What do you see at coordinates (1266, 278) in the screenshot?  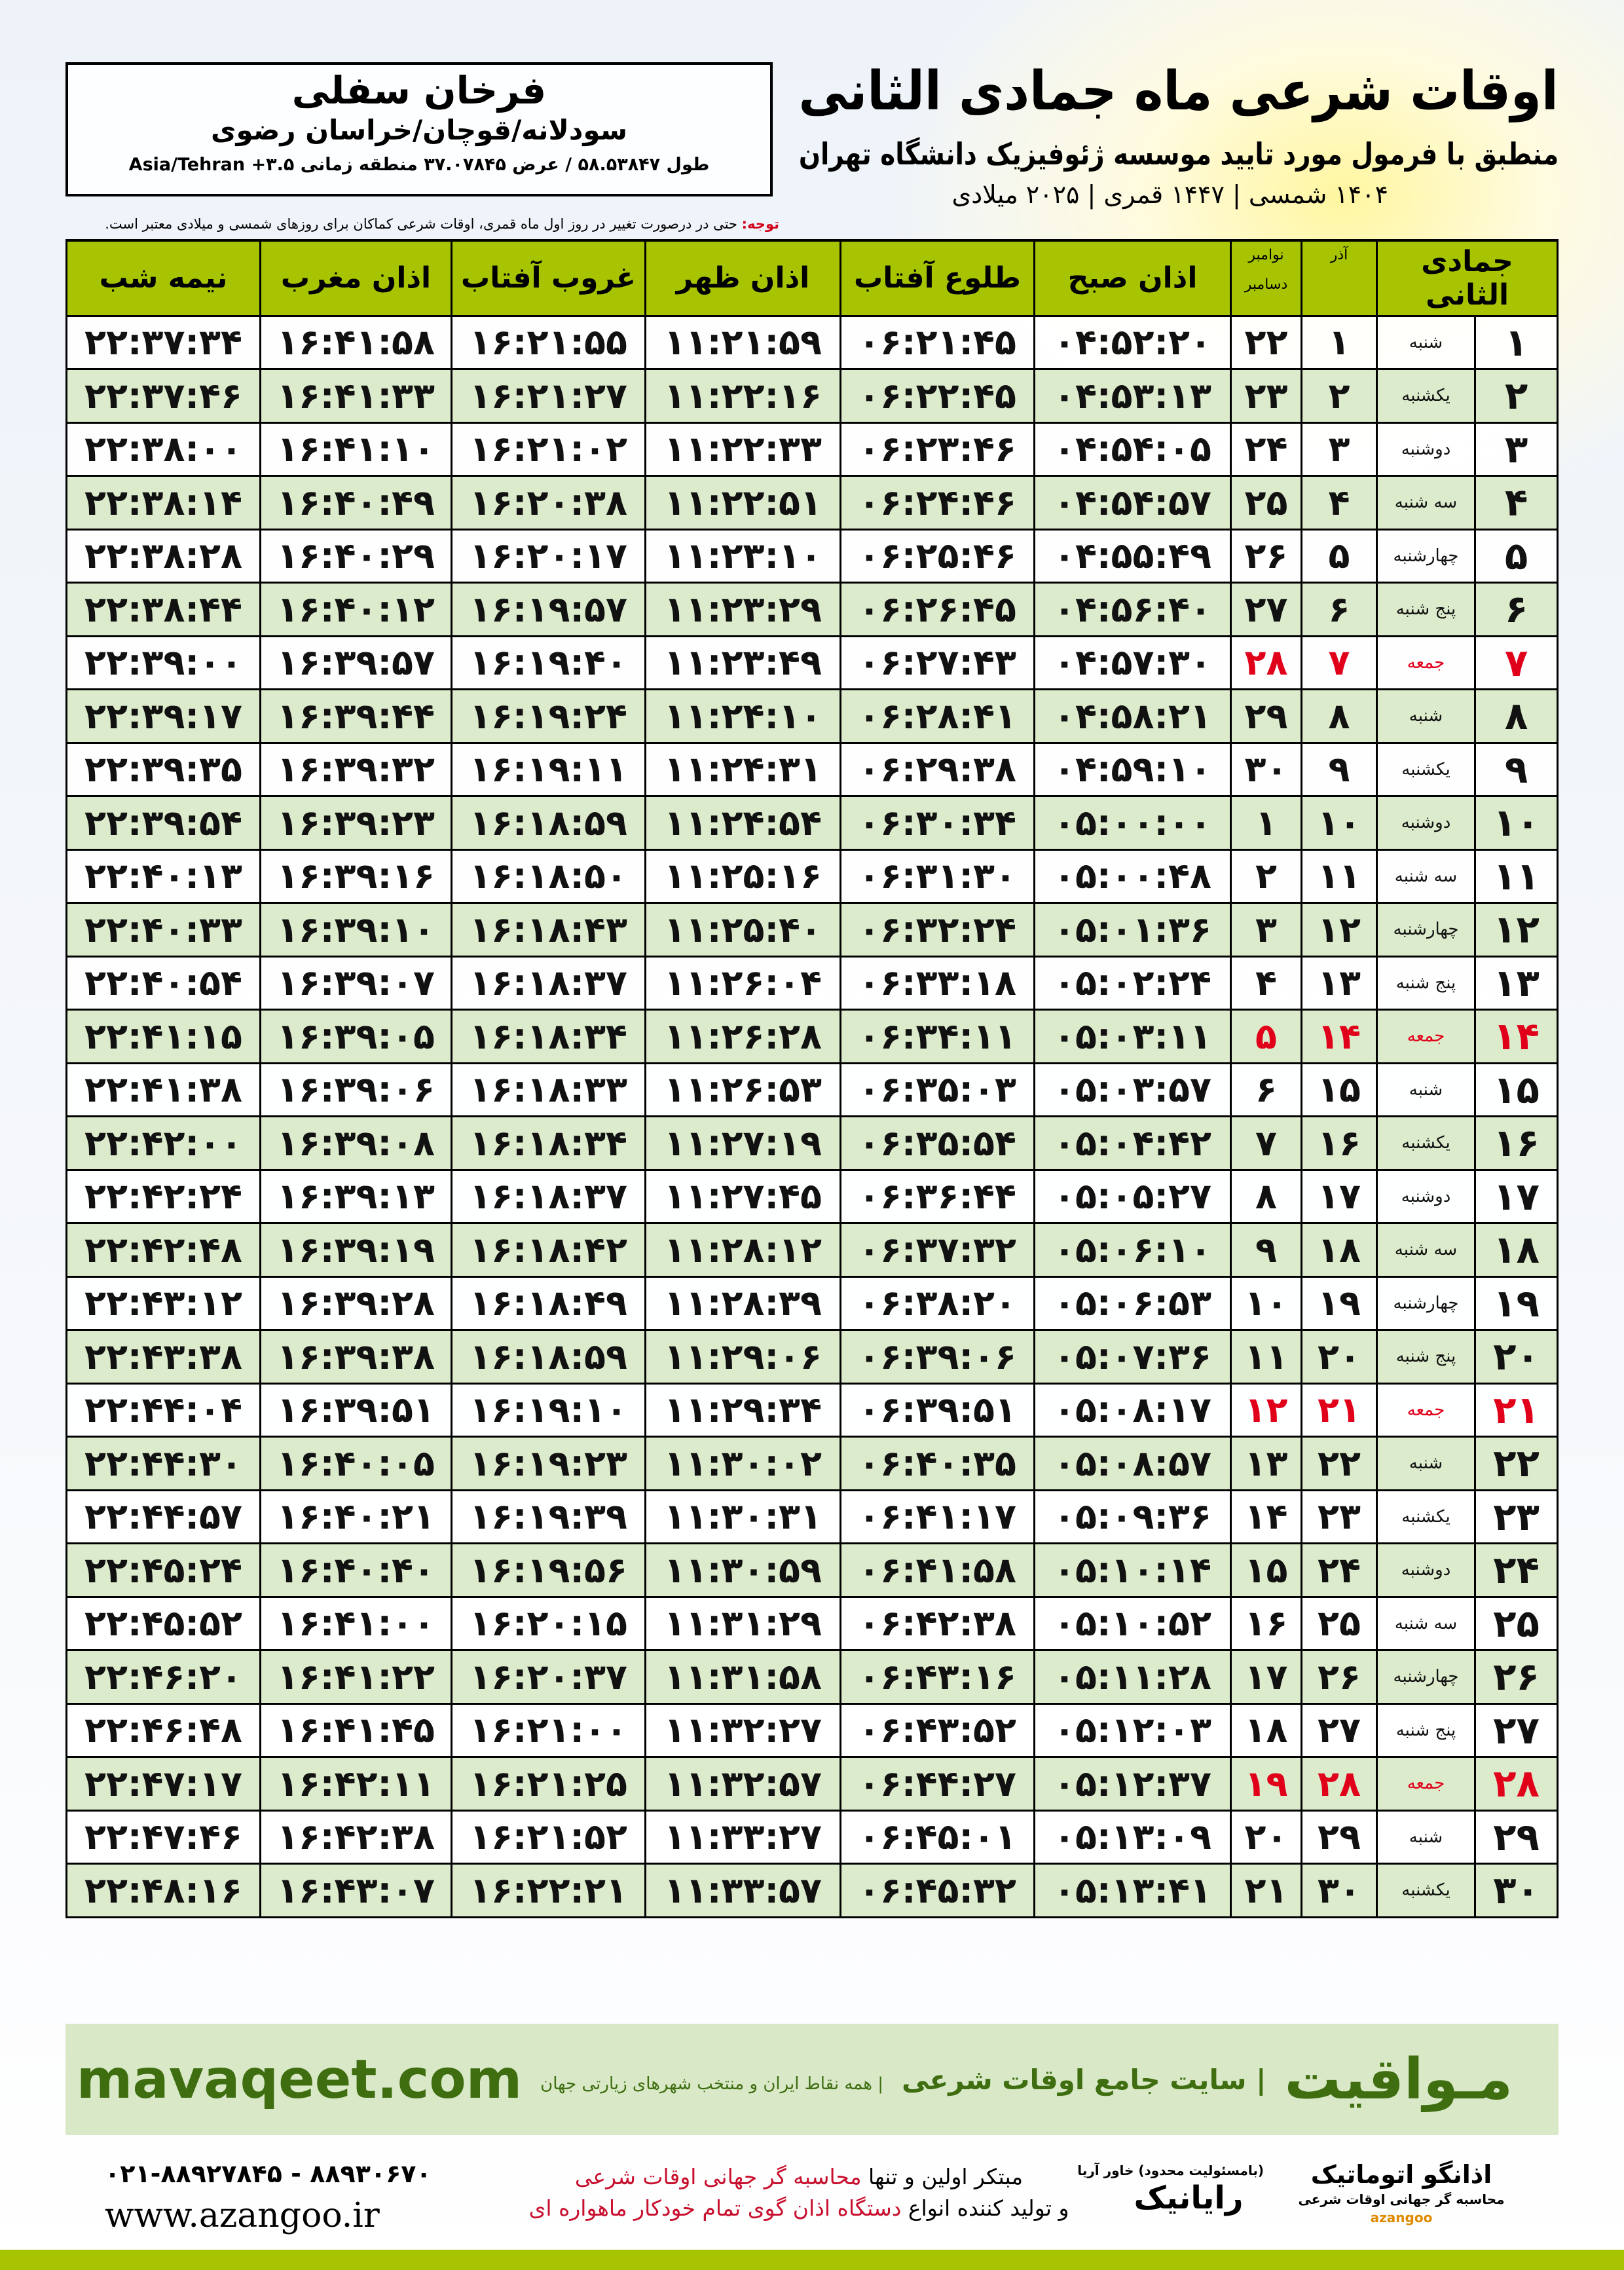 I see `header-gregorian: نوامبر دسامبر` at bounding box center [1266, 278].